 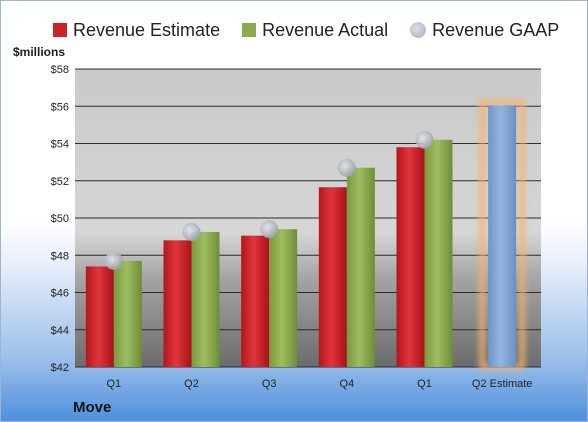 I want to click on legend-swatch-actual, so click(x=249, y=30).